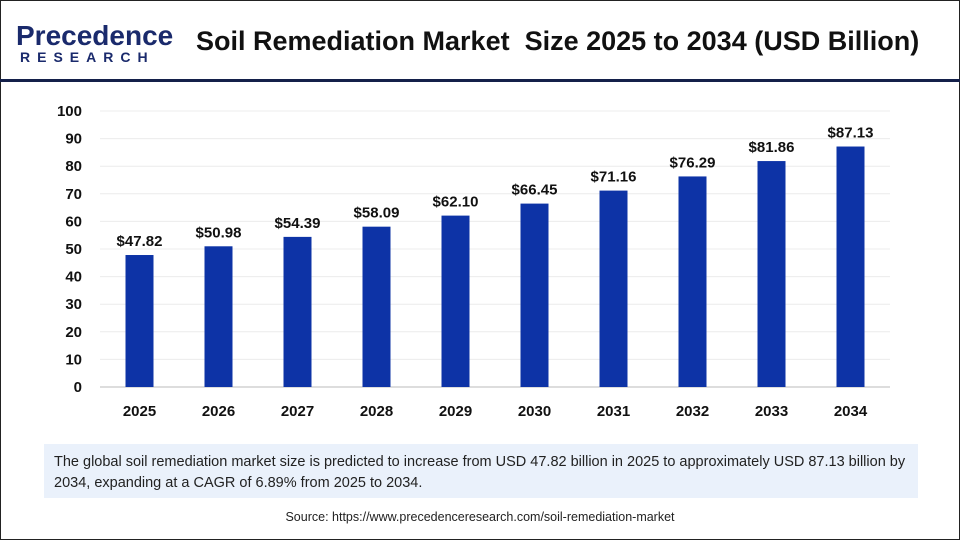 The width and height of the screenshot is (960, 540). I want to click on x-tick-label: 2029, so click(455, 411).